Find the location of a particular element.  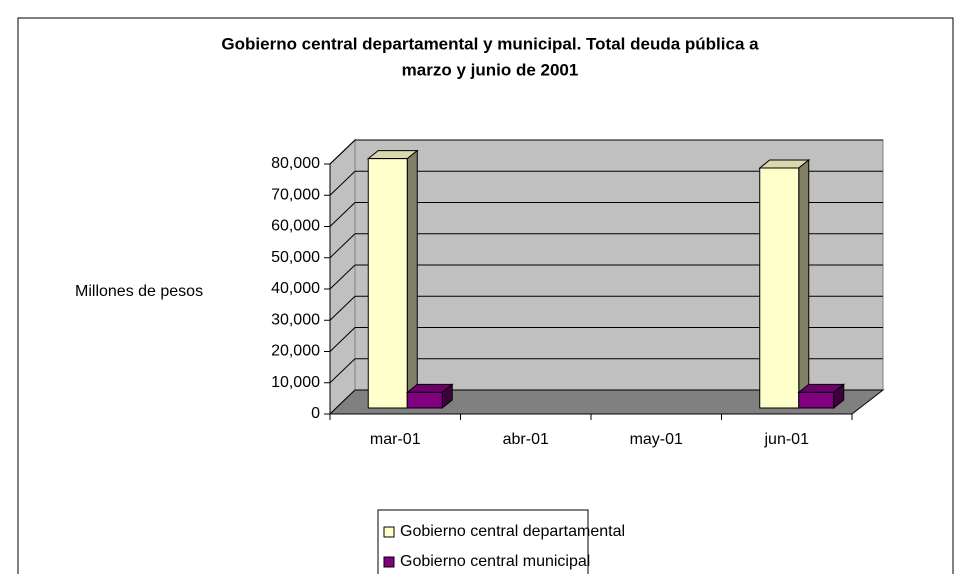

y-tick-label: 10,000 is located at coordinates (295, 382).